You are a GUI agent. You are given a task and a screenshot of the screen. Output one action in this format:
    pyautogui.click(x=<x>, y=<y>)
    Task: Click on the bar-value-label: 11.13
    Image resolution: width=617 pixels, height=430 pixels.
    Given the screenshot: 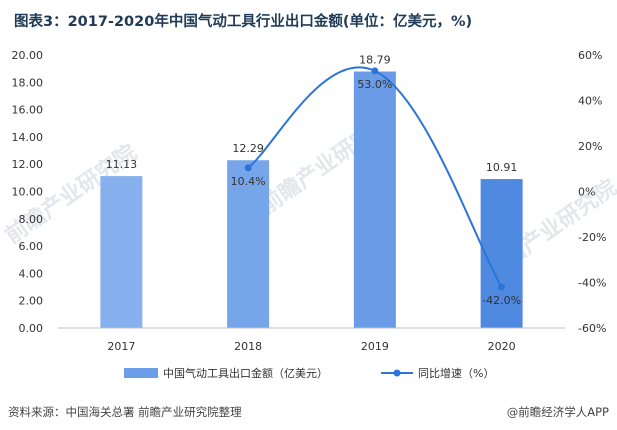 What is the action you would take?
    pyautogui.click(x=122, y=164)
    